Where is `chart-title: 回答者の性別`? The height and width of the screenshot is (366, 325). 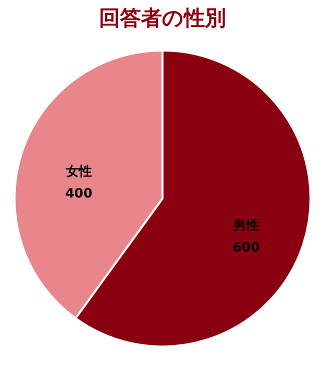
chart-title: 回答者の性別 is located at coordinates (162, 18).